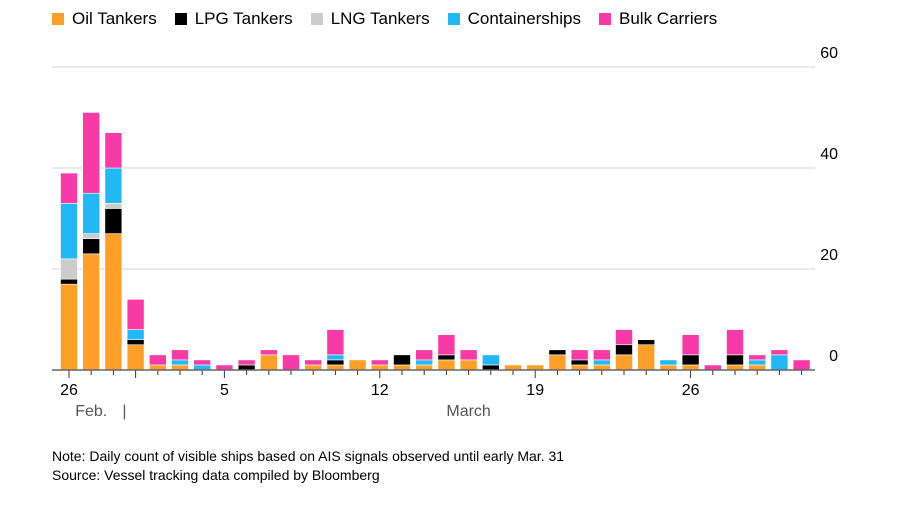  I want to click on month-label: Feb., so click(91, 411).